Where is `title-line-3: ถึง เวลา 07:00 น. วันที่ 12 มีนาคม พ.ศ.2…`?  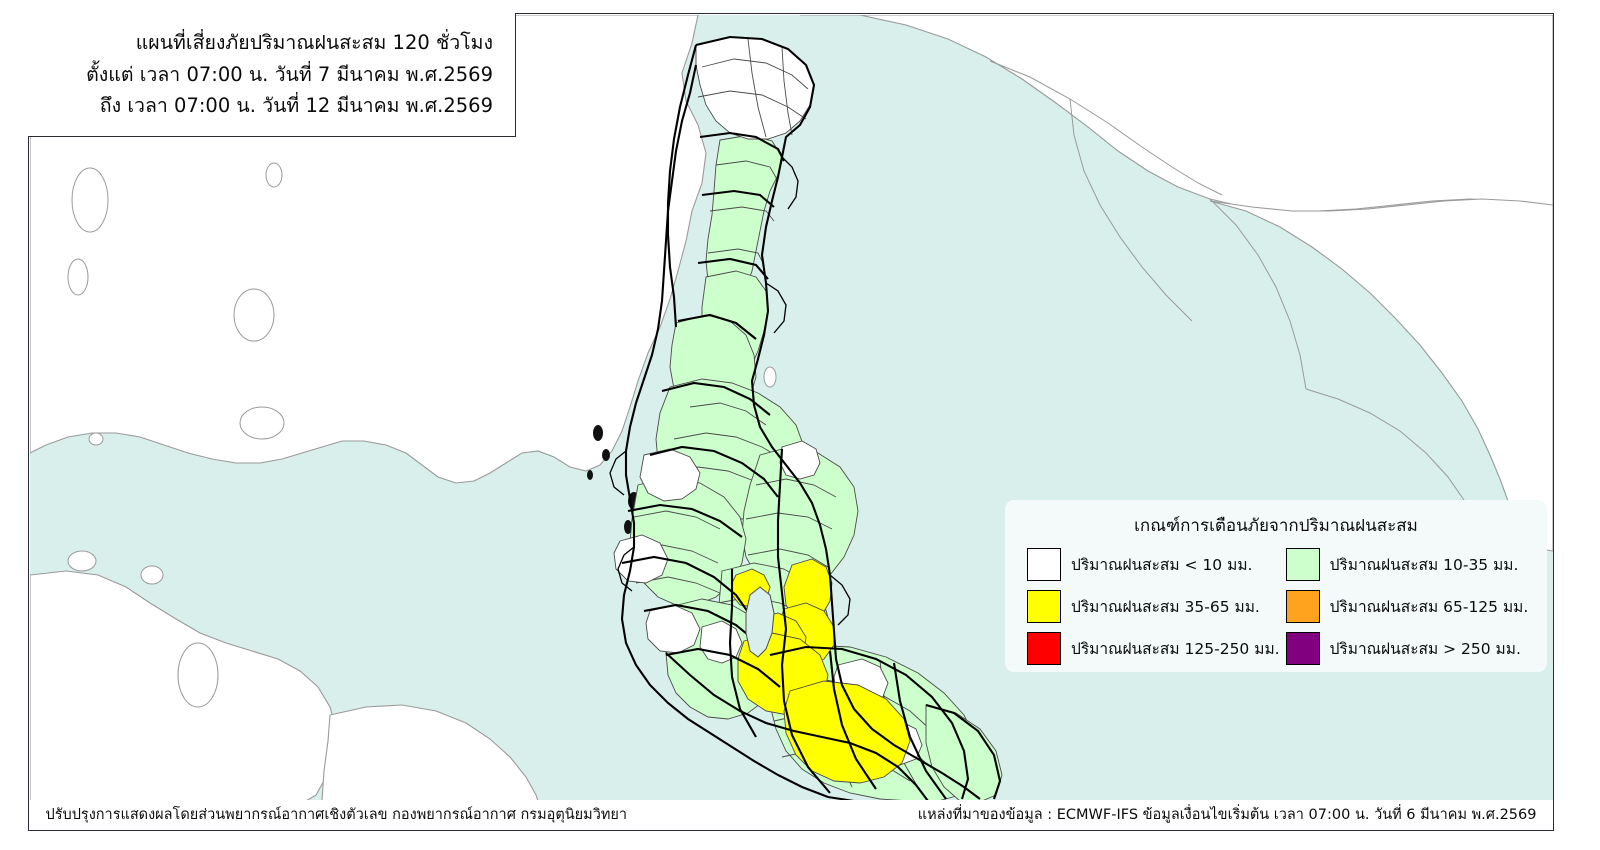
title-line-3: ถึง เวลา 07:00 น. วันที่ 12 มีนาคม พ.ศ.2… is located at coordinates (296, 106).